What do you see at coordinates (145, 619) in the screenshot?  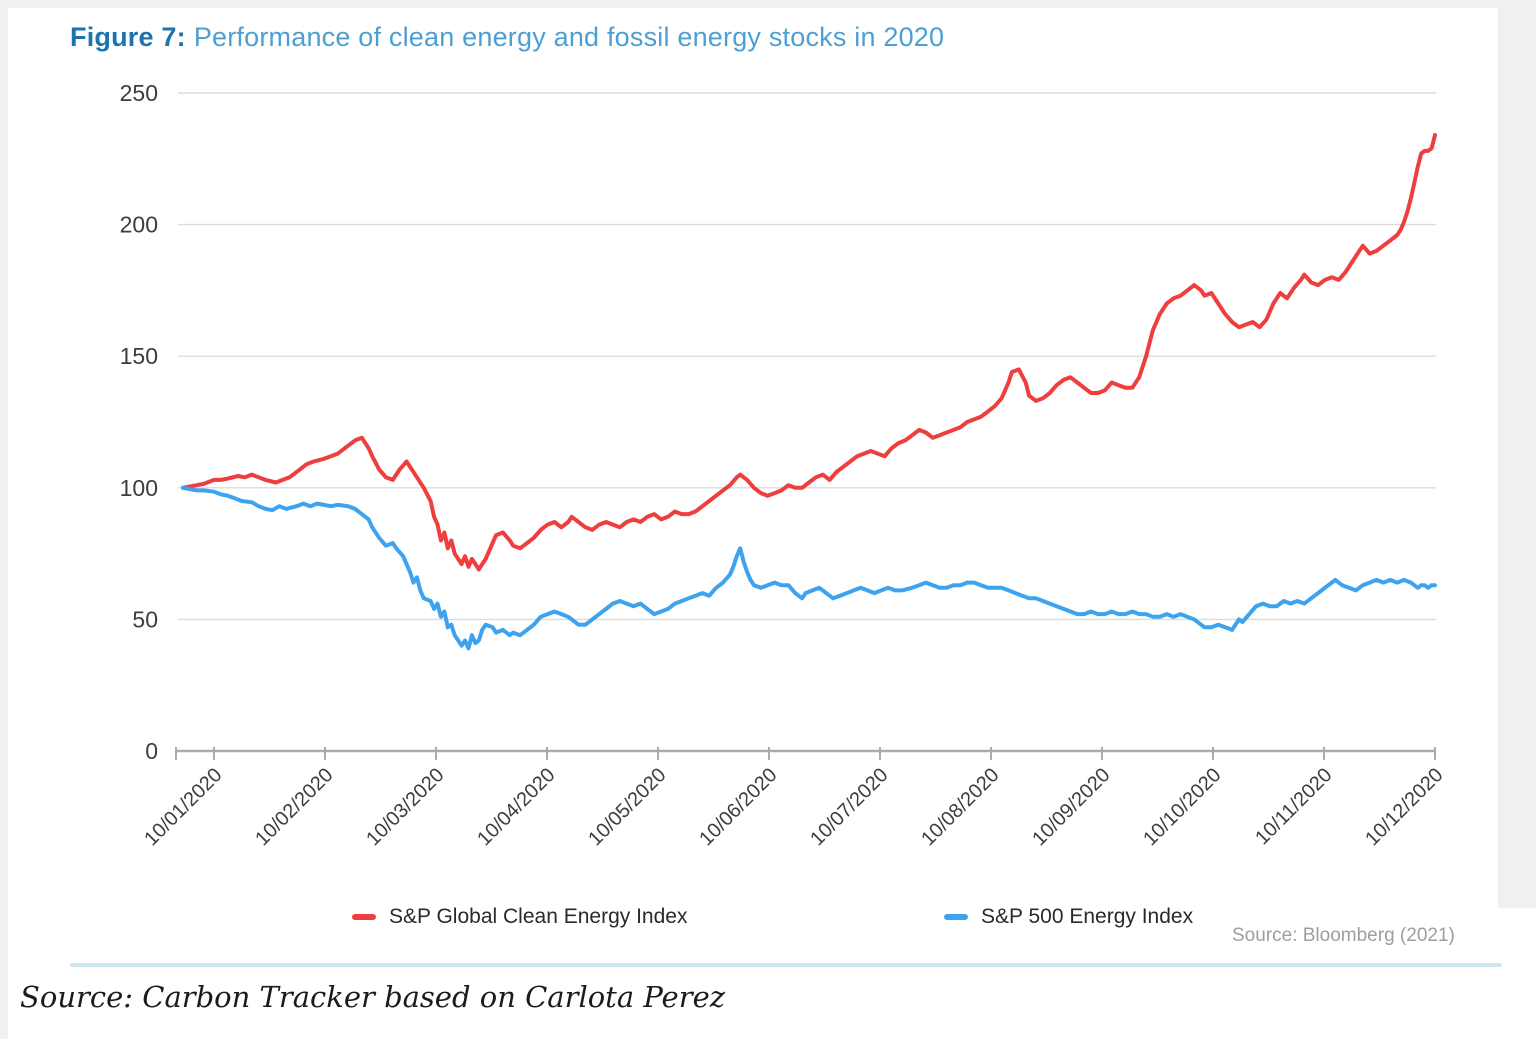 I see `y-axis-tick-label: 50` at bounding box center [145, 619].